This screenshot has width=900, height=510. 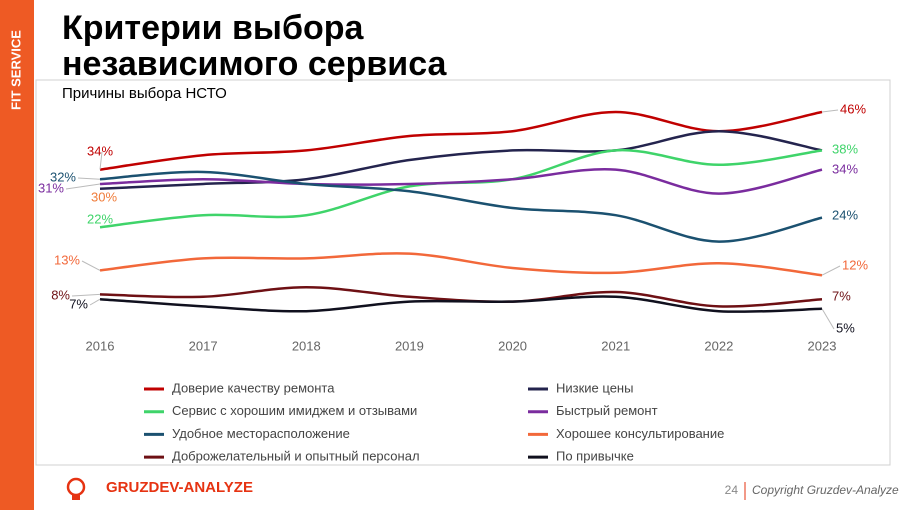 I want to click on x-tick-label: 2016, so click(x=100, y=345).